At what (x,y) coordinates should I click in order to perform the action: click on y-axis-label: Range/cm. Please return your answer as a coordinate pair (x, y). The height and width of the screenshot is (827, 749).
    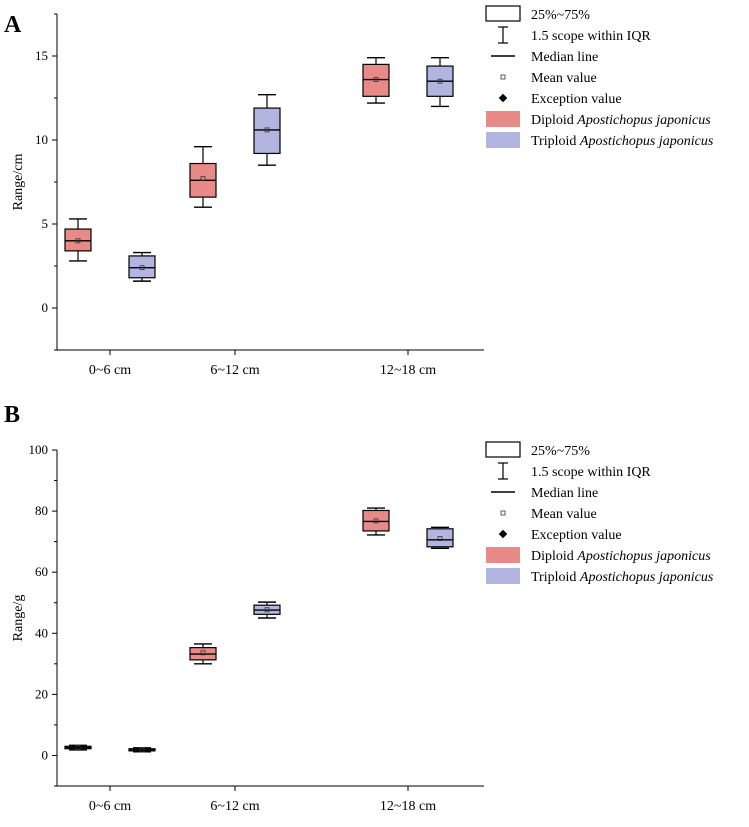
    Looking at the image, I should click on (18, 182).